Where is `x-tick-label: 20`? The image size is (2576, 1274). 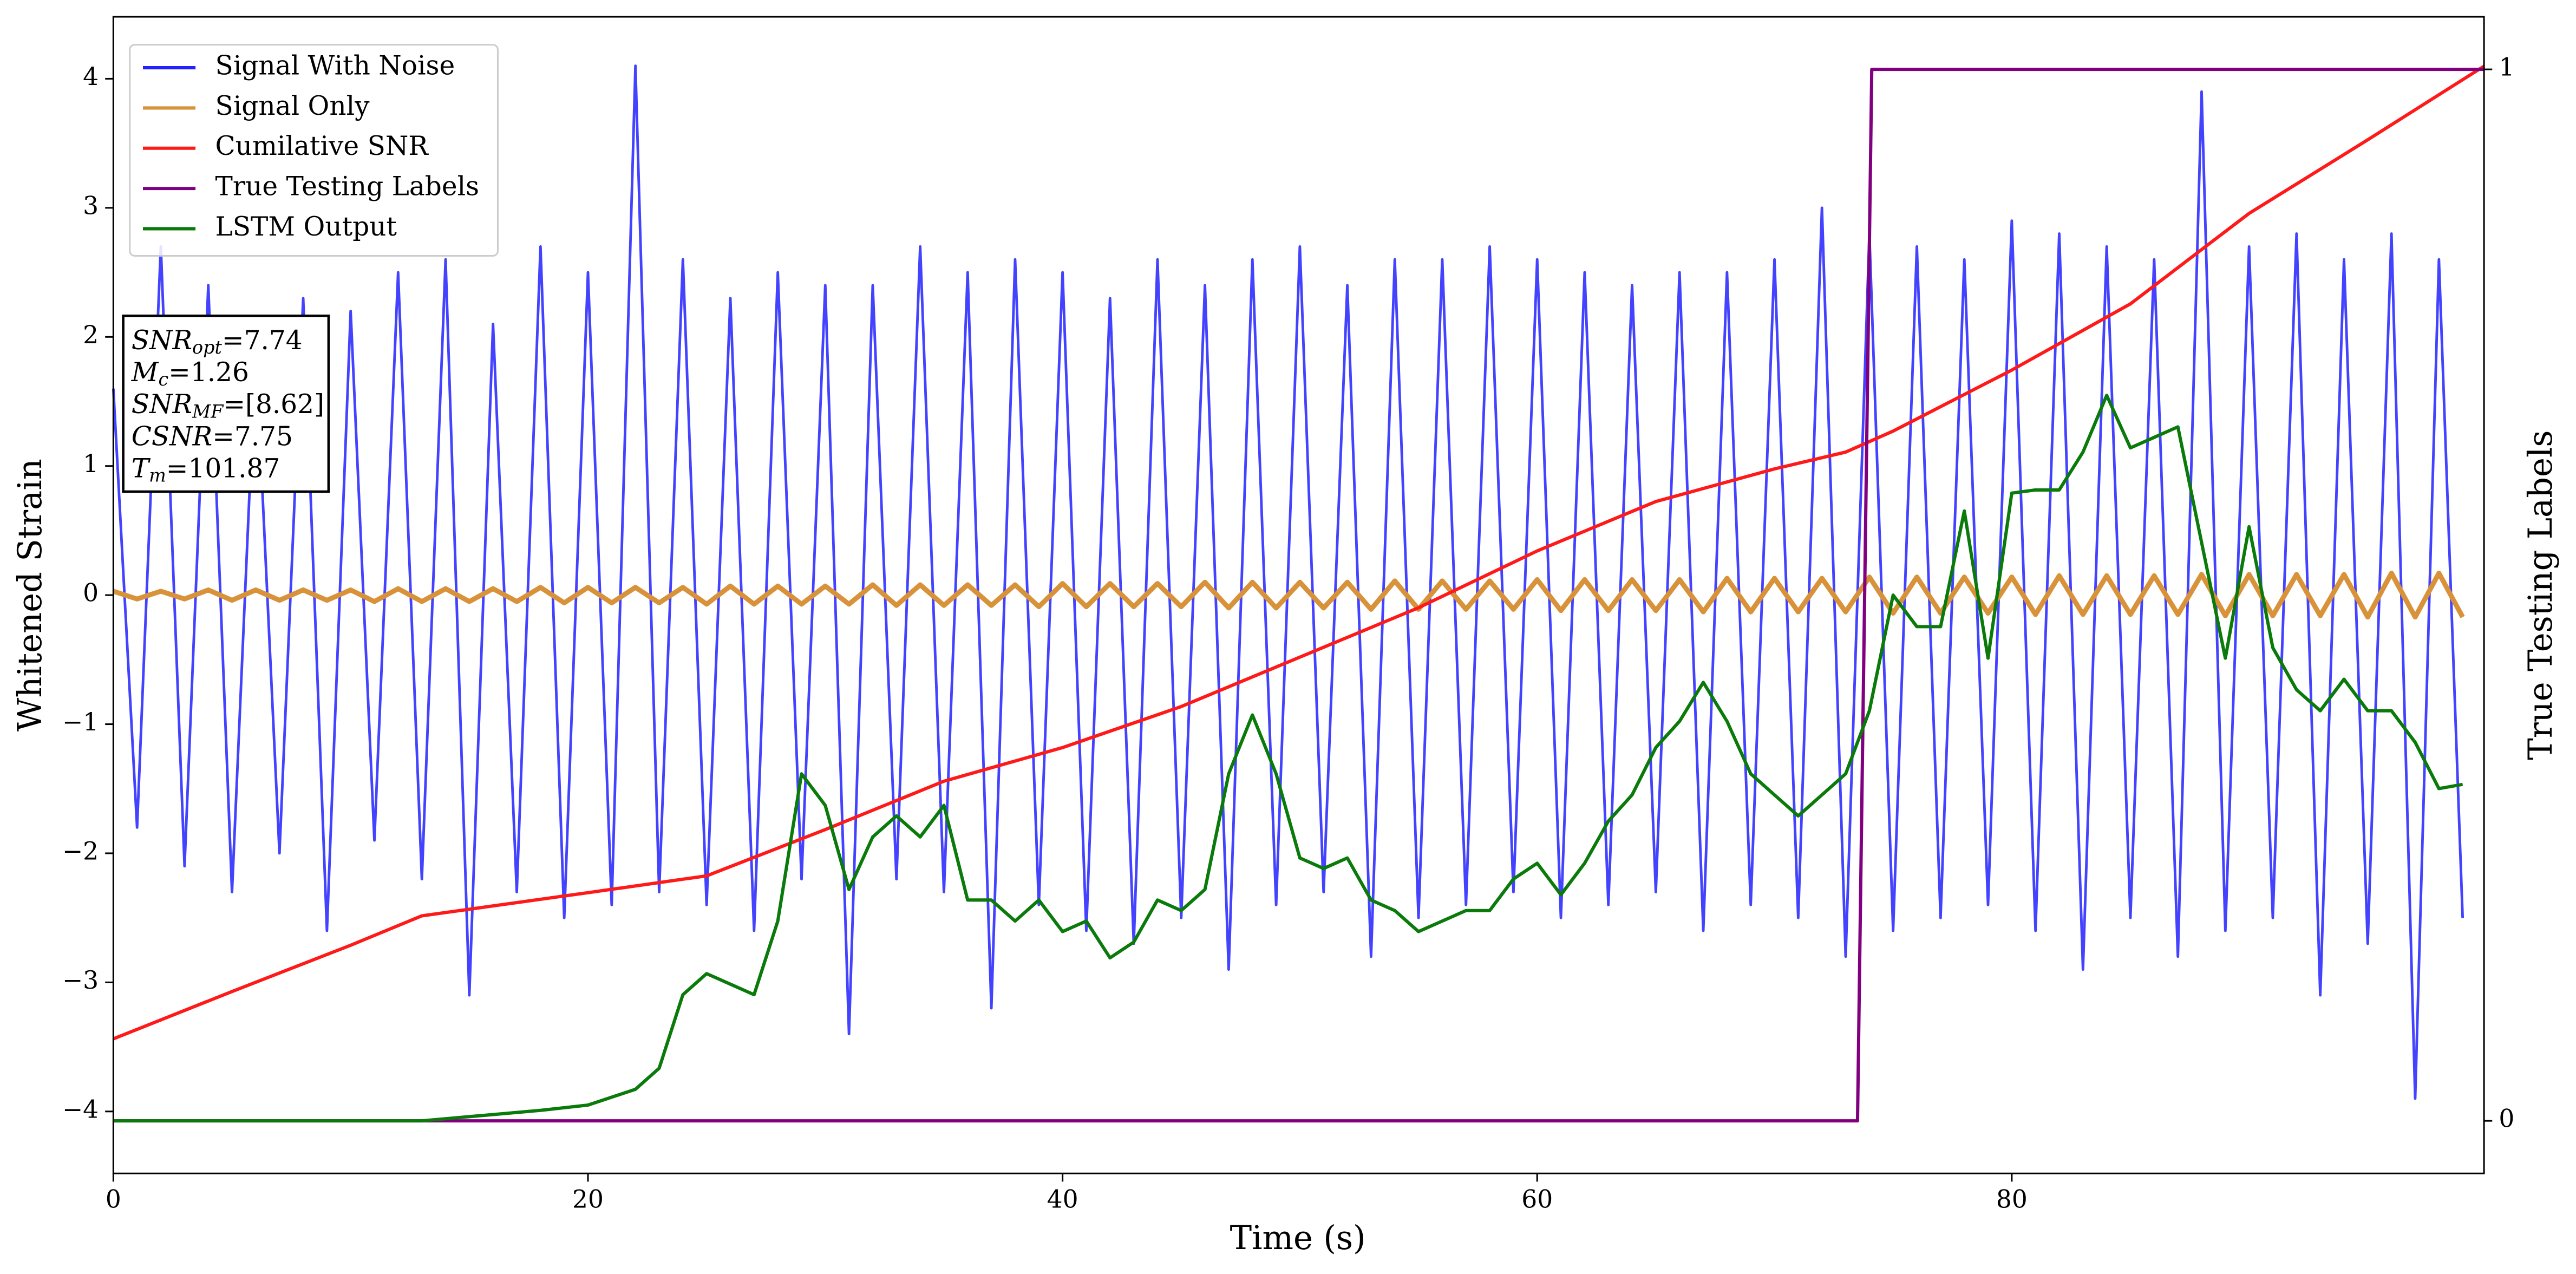
x-tick-label: 20 is located at coordinates (588, 1199).